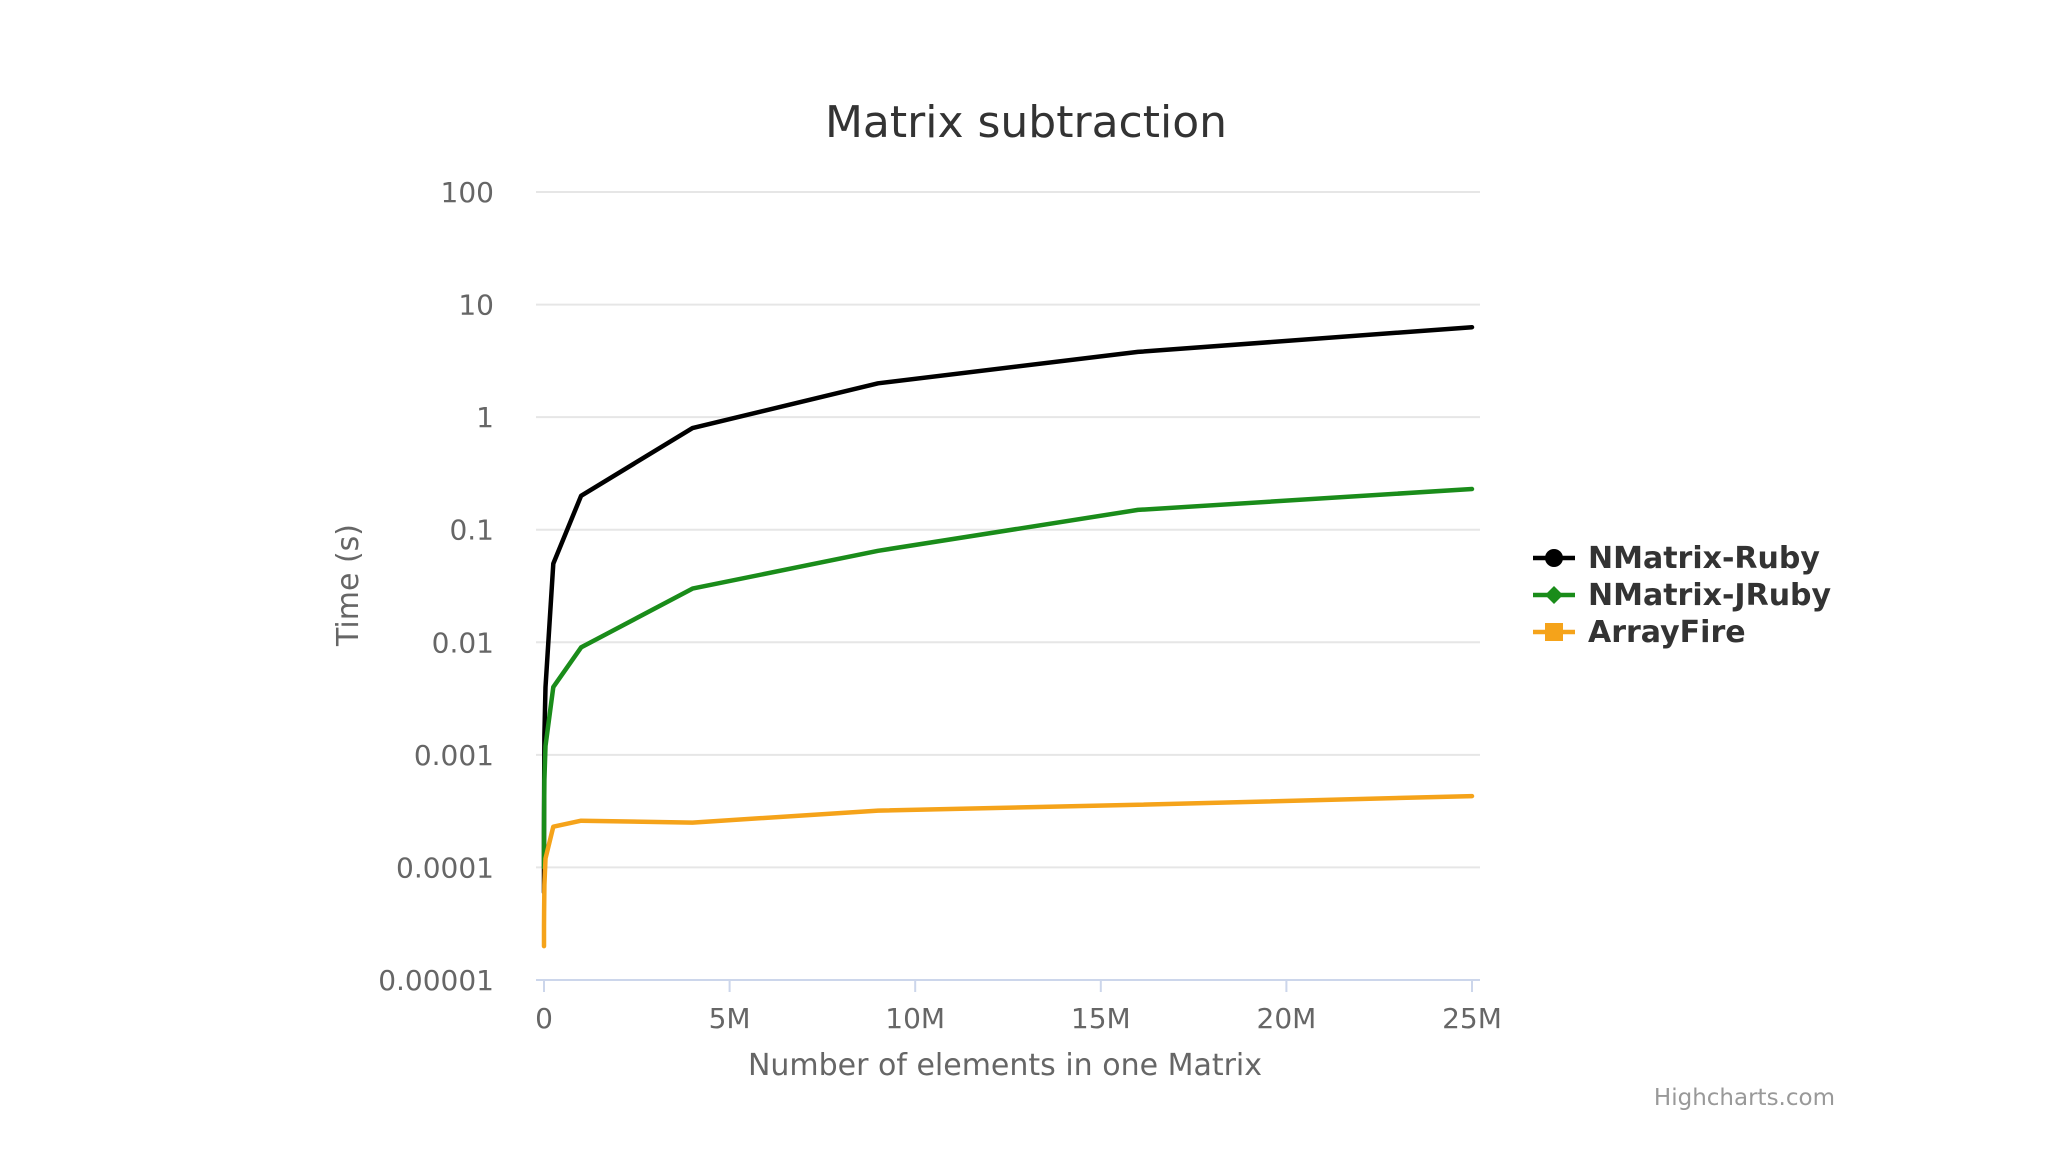 This screenshot has height=1152, width=2048. I want to click on y-axis-title: Time (s), so click(348, 585).